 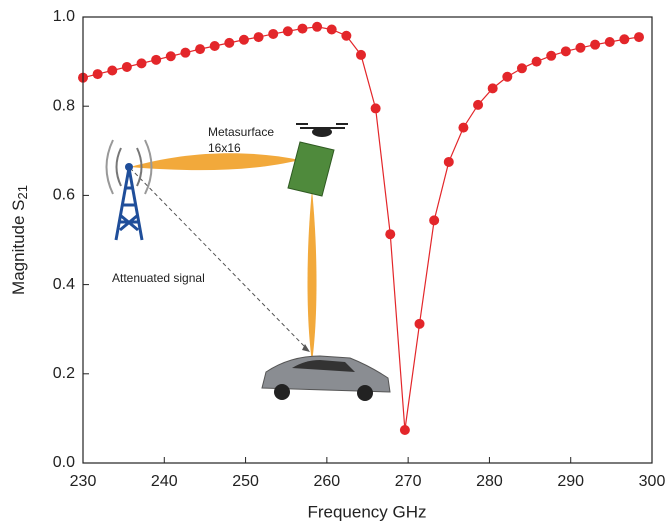 What do you see at coordinates (306, 348) in the screenshot?
I see `arrow-head` at bounding box center [306, 348].